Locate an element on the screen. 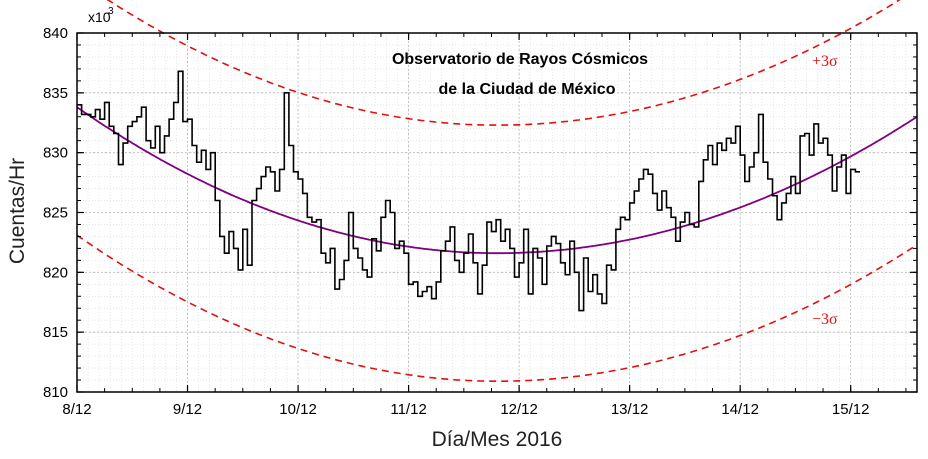 The height and width of the screenshot is (459, 928). y-tick-label: 835 is located at coordinates (55, 93).